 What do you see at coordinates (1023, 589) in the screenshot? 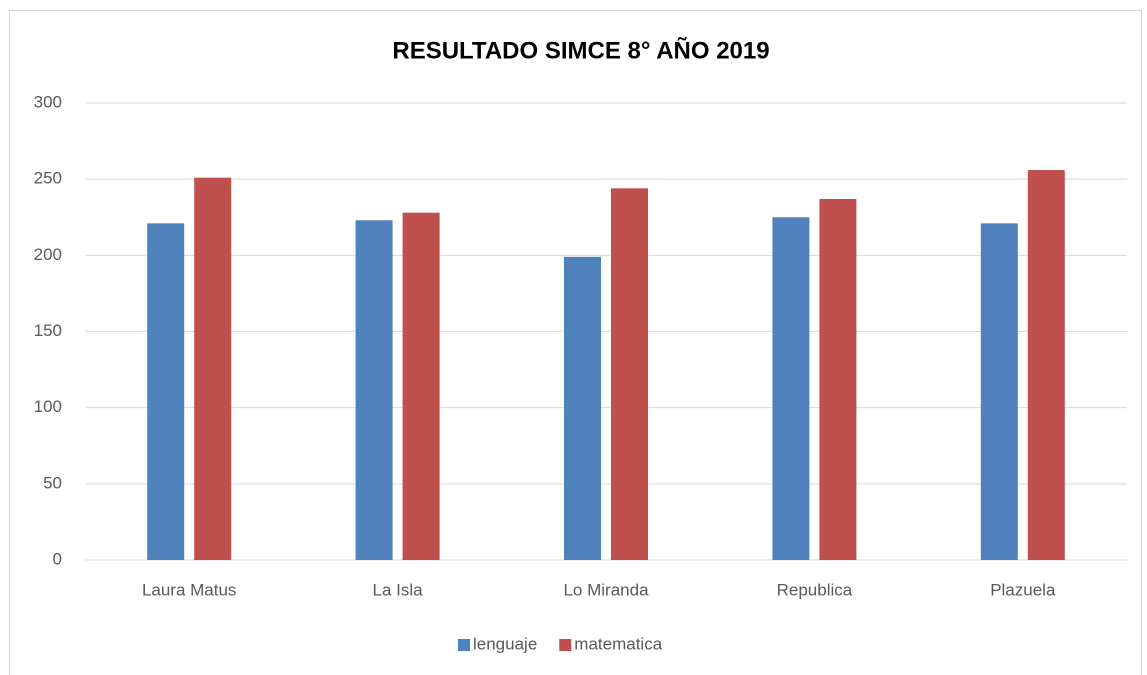
I see `x-tick-label: Plazuela` at bounding box center [1023, 589].